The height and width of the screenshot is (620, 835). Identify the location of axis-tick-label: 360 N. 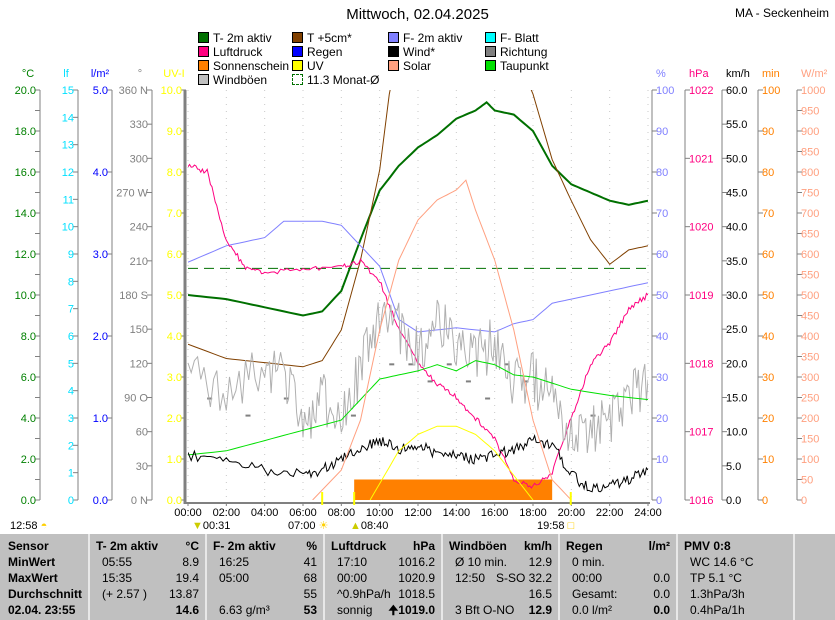
(133, 91).